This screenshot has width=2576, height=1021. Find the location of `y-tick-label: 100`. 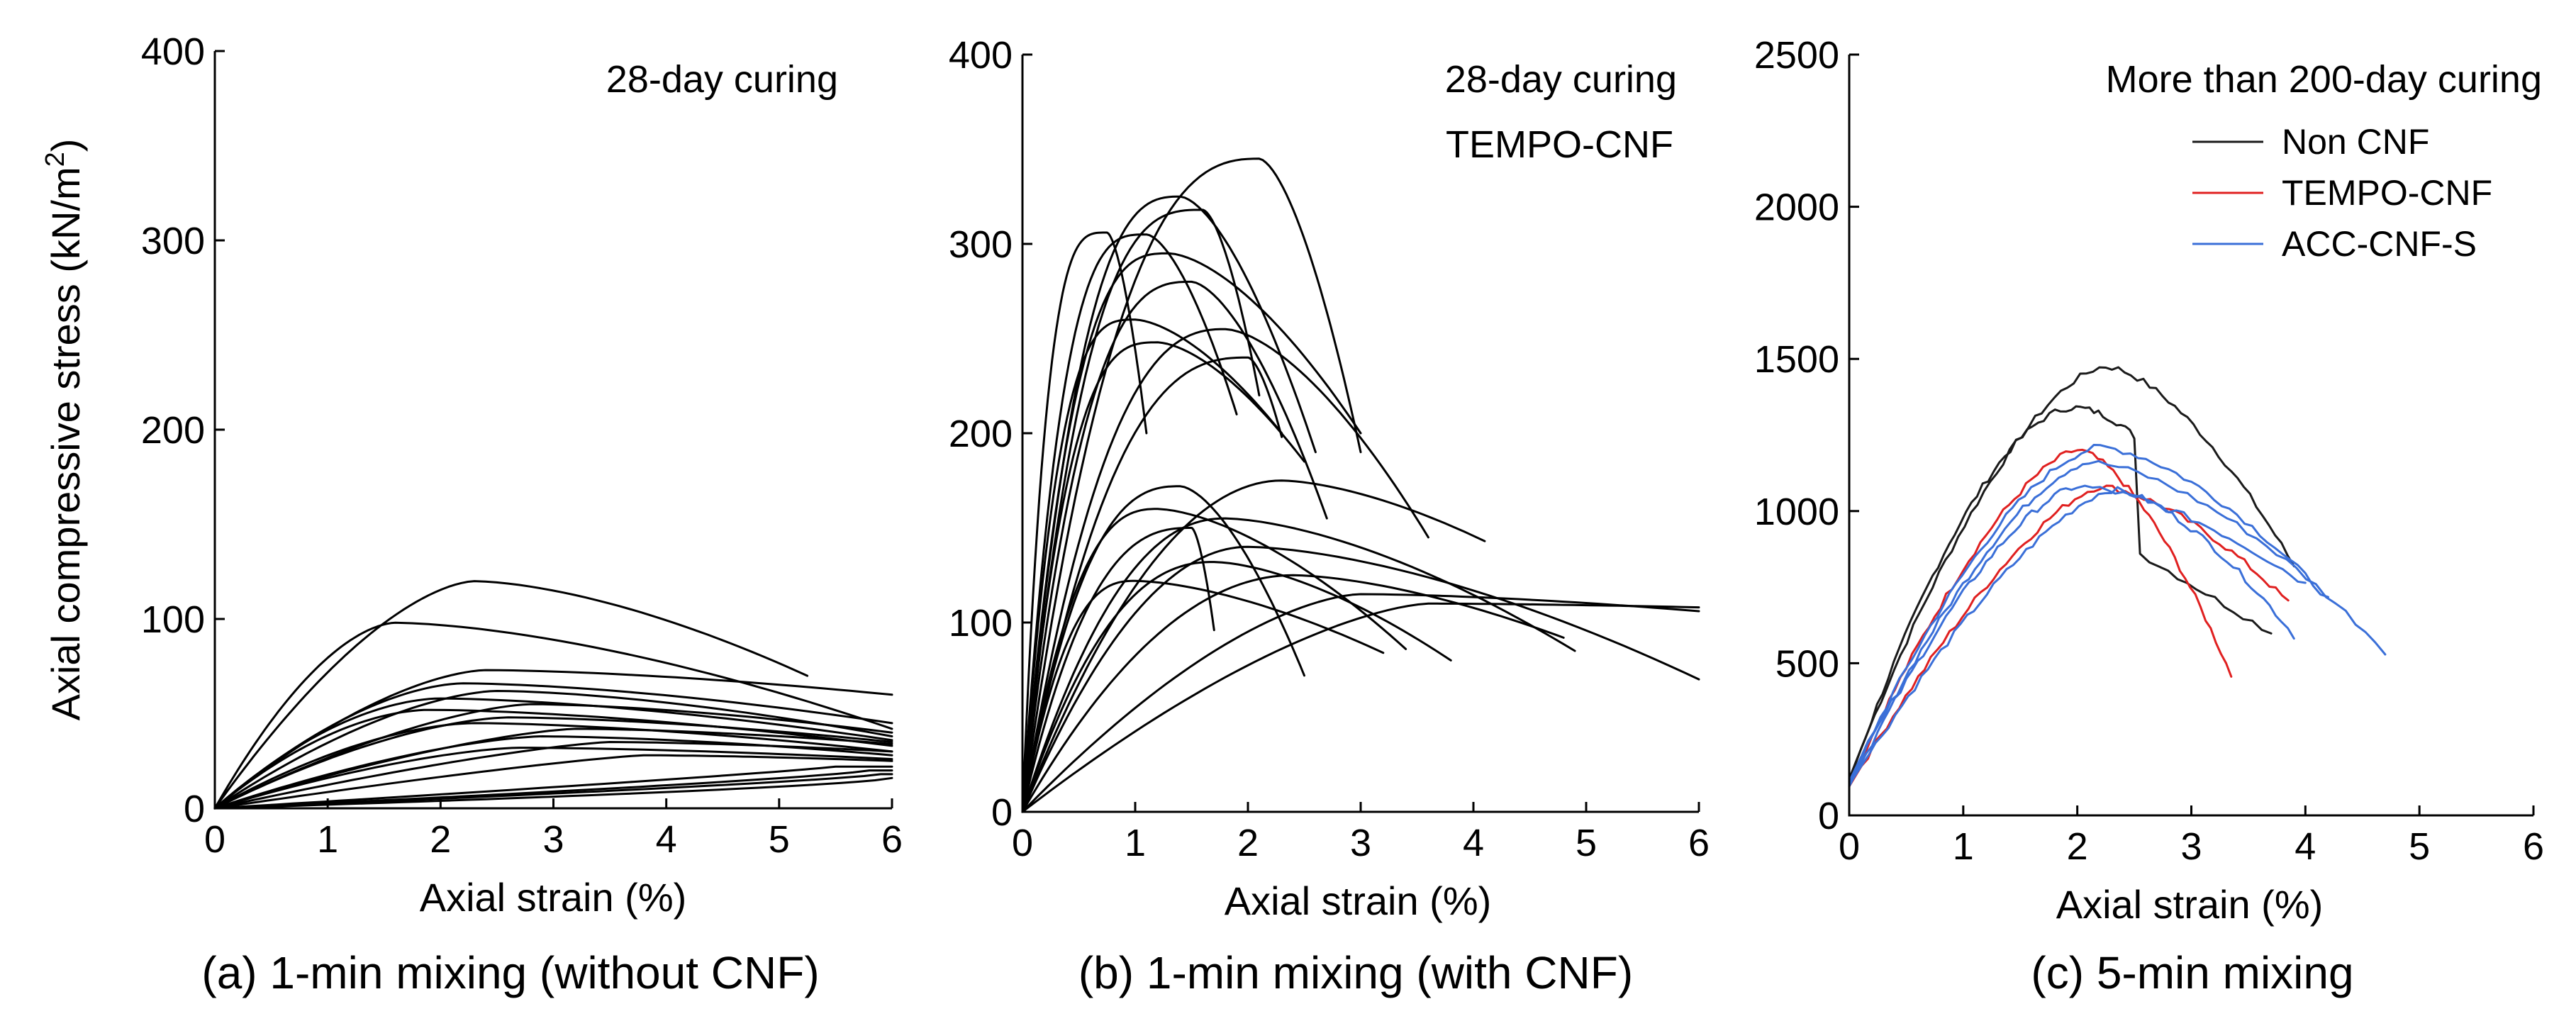

y-tick-label: 100 is located at coordinates (173, 619).